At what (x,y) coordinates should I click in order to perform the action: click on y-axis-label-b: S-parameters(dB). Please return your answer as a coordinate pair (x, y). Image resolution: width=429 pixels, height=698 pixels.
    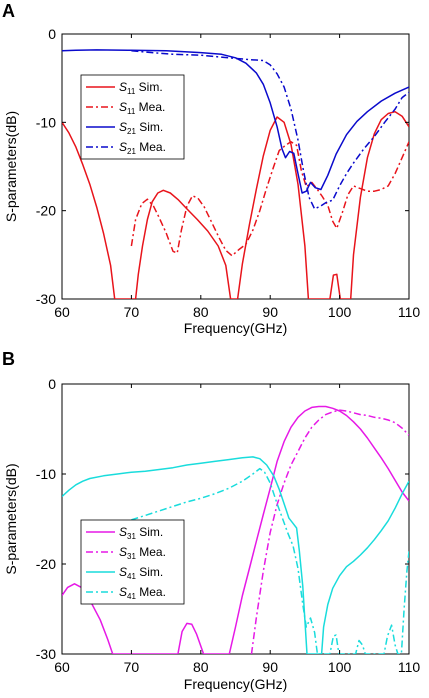
    Looking at the image, I should click on (11, 518).